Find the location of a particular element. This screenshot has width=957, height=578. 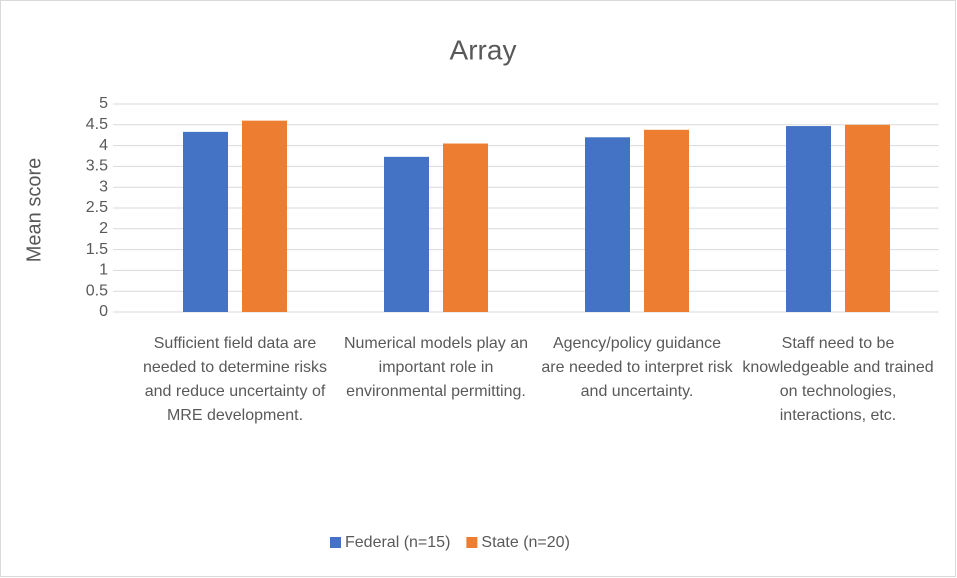

y-tick-label: 0 is located at coordinates (103, 311).